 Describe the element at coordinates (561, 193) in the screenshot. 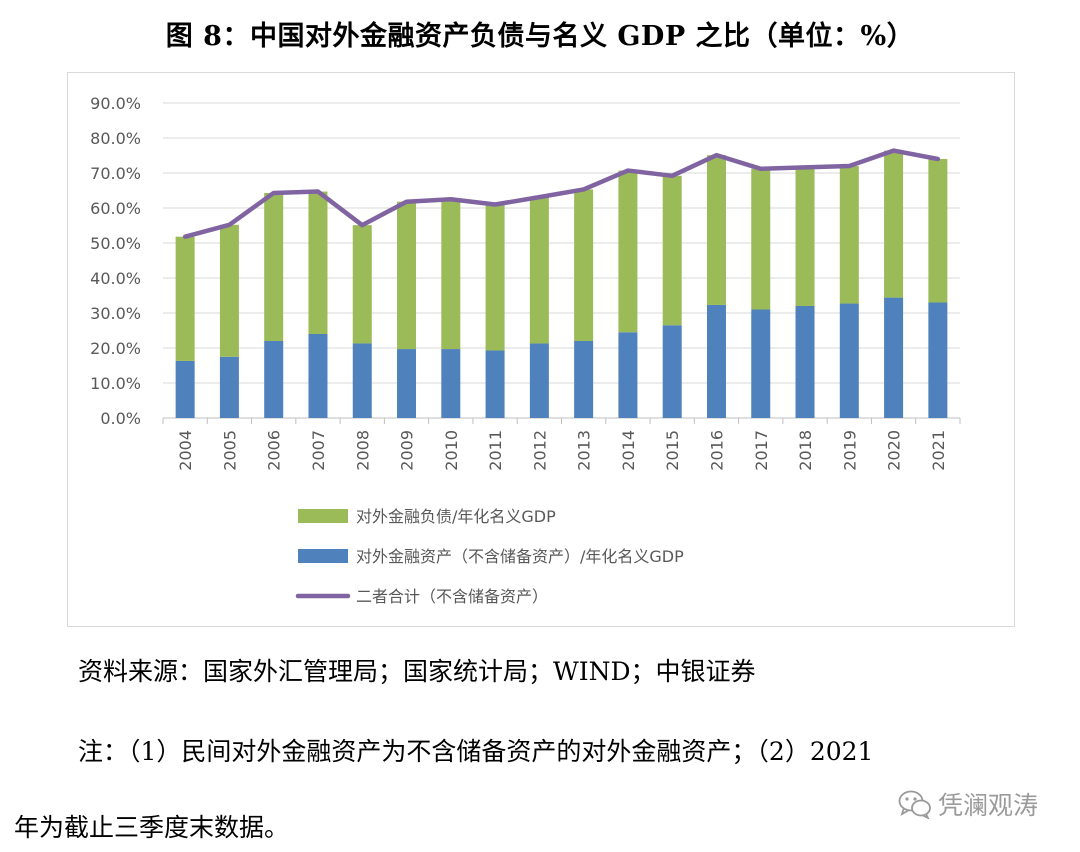

I see `series-line-total` at that location.